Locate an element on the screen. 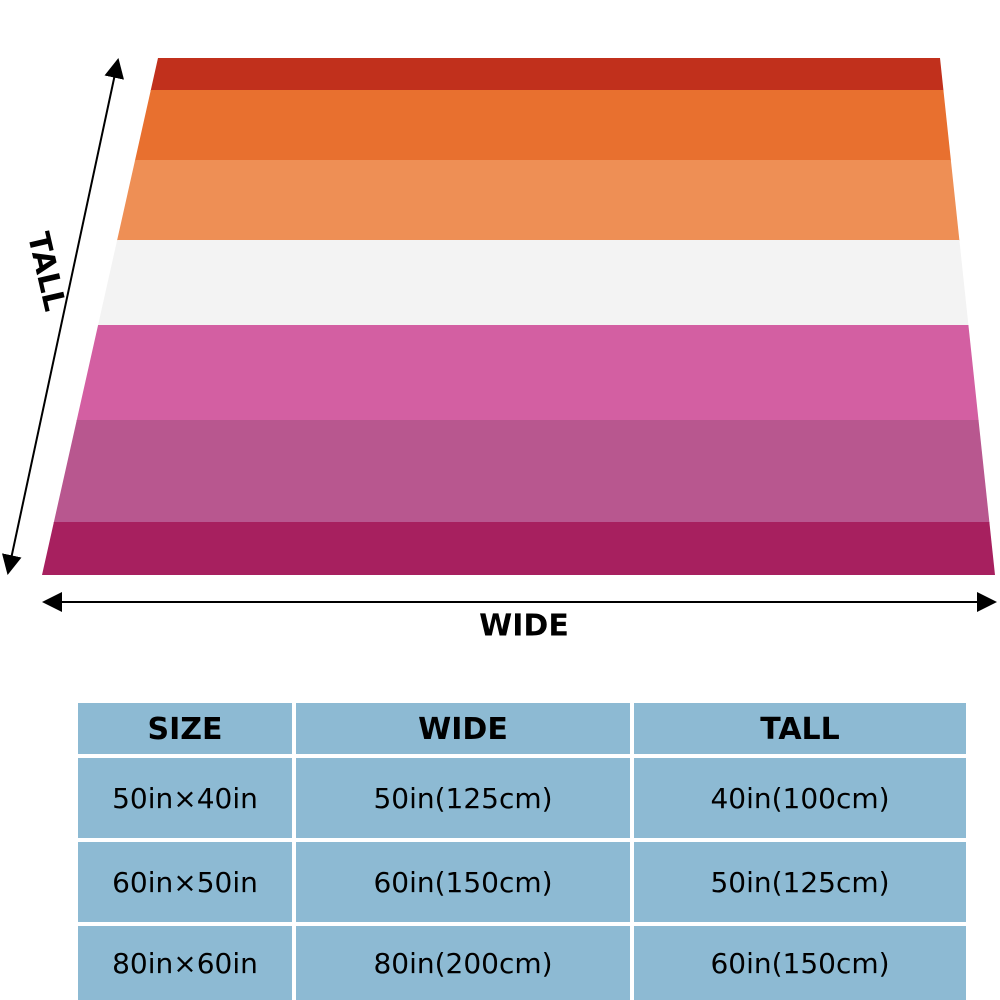 The width and height of the screenshot is (1000, 1000). table-header: TALL is located at coordinates (800, 729).